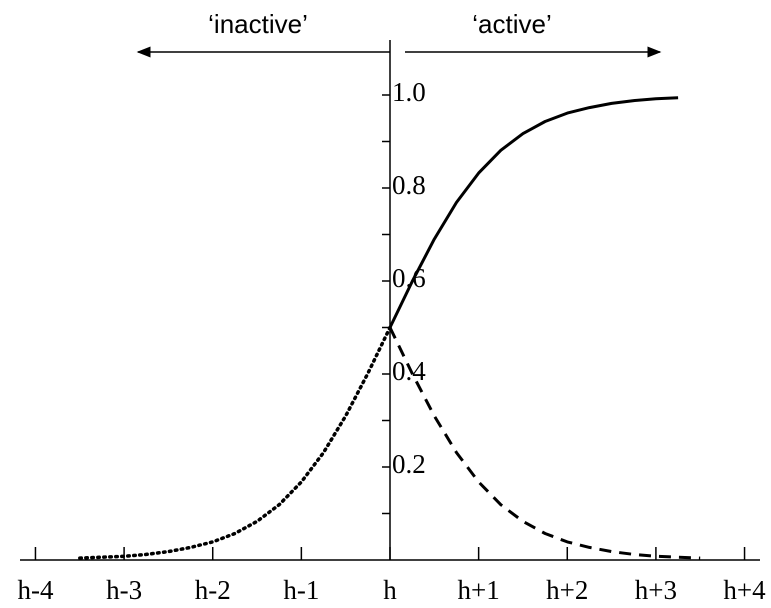 This screenshot has width=771, height=608. I want to click on x-tick-label: h, so click(390, 590).